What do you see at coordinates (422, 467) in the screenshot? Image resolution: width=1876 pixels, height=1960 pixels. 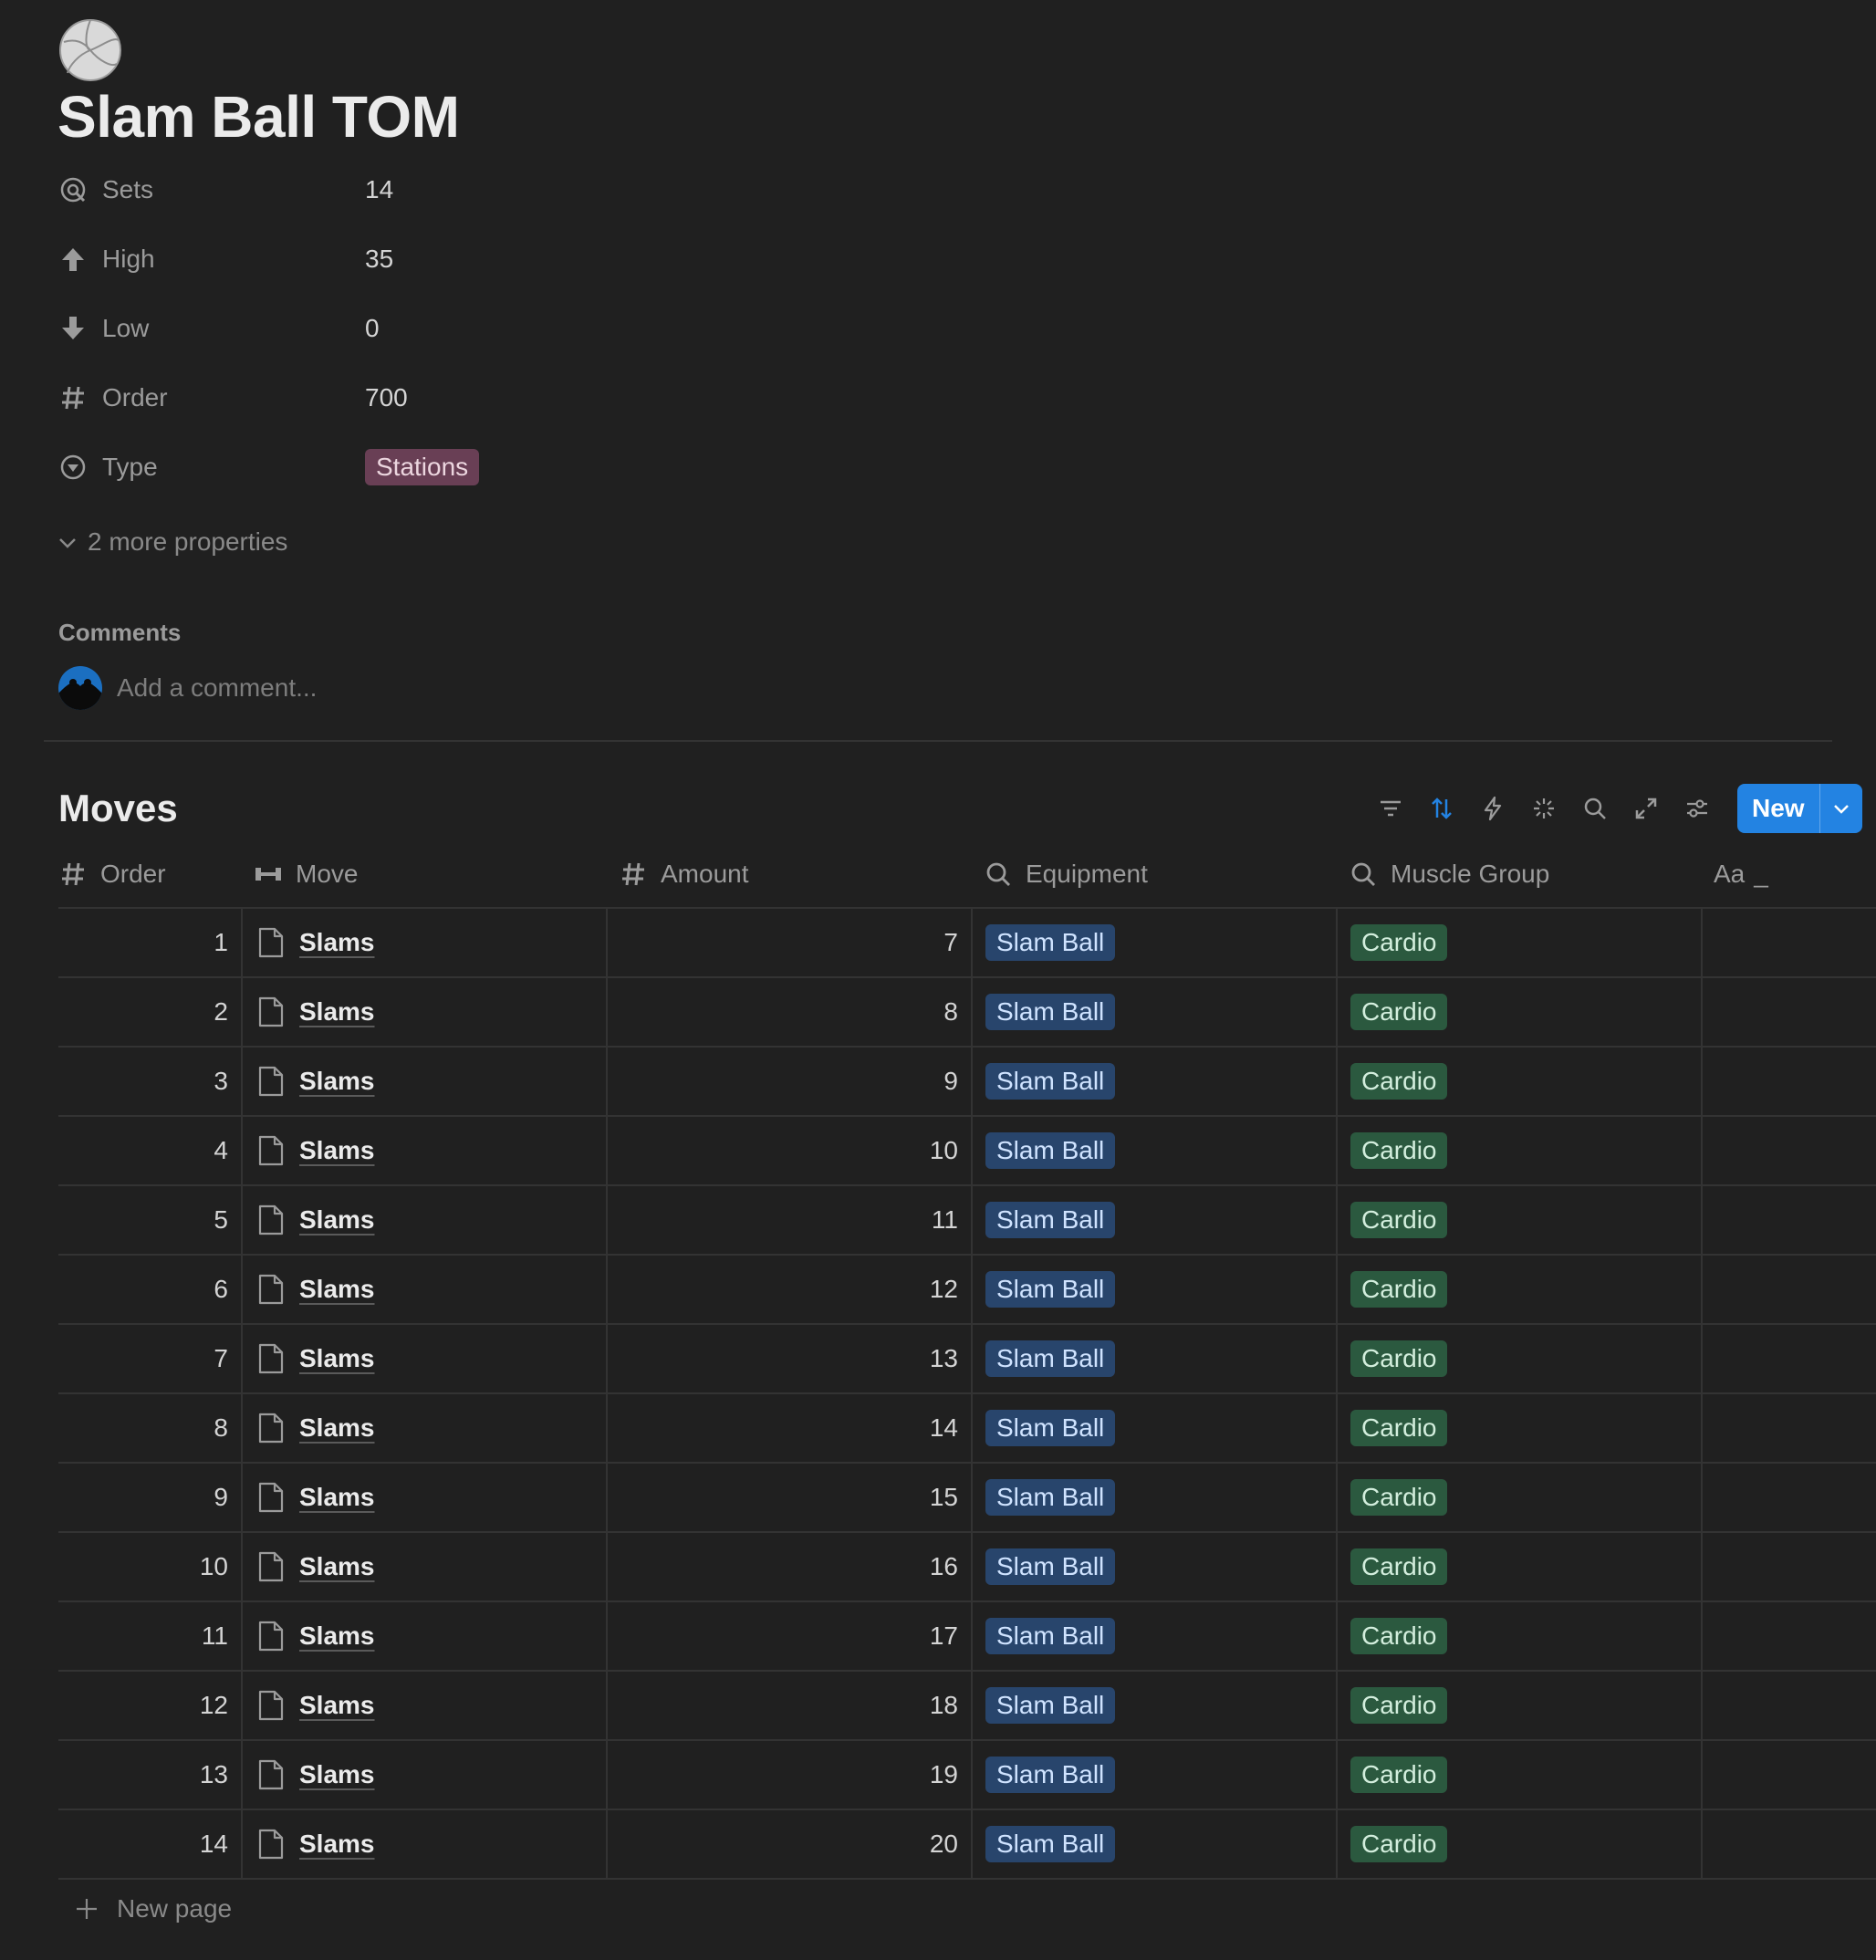 I see `type-tag: Stations` at bounding box center [422, 467].